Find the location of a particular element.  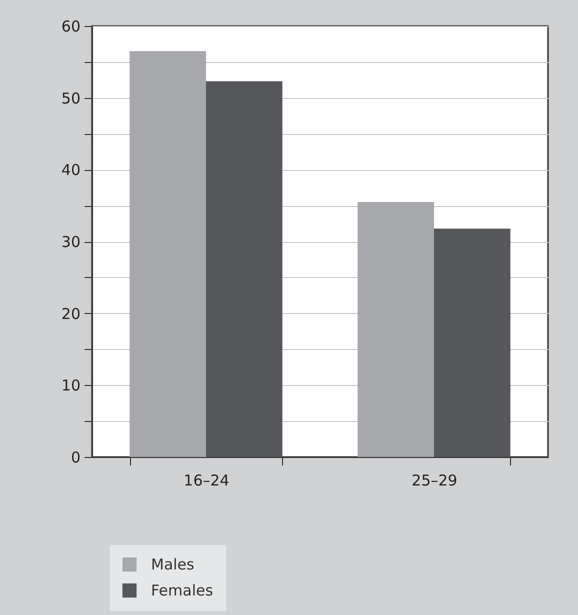

y-tick-label: 20 is located at coordinates (70, 313).